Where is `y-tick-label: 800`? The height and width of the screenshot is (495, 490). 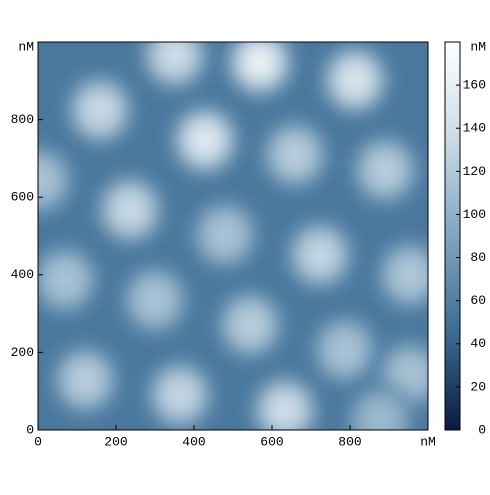
y-tick-label: 800 is located at coordinates (22, 119).